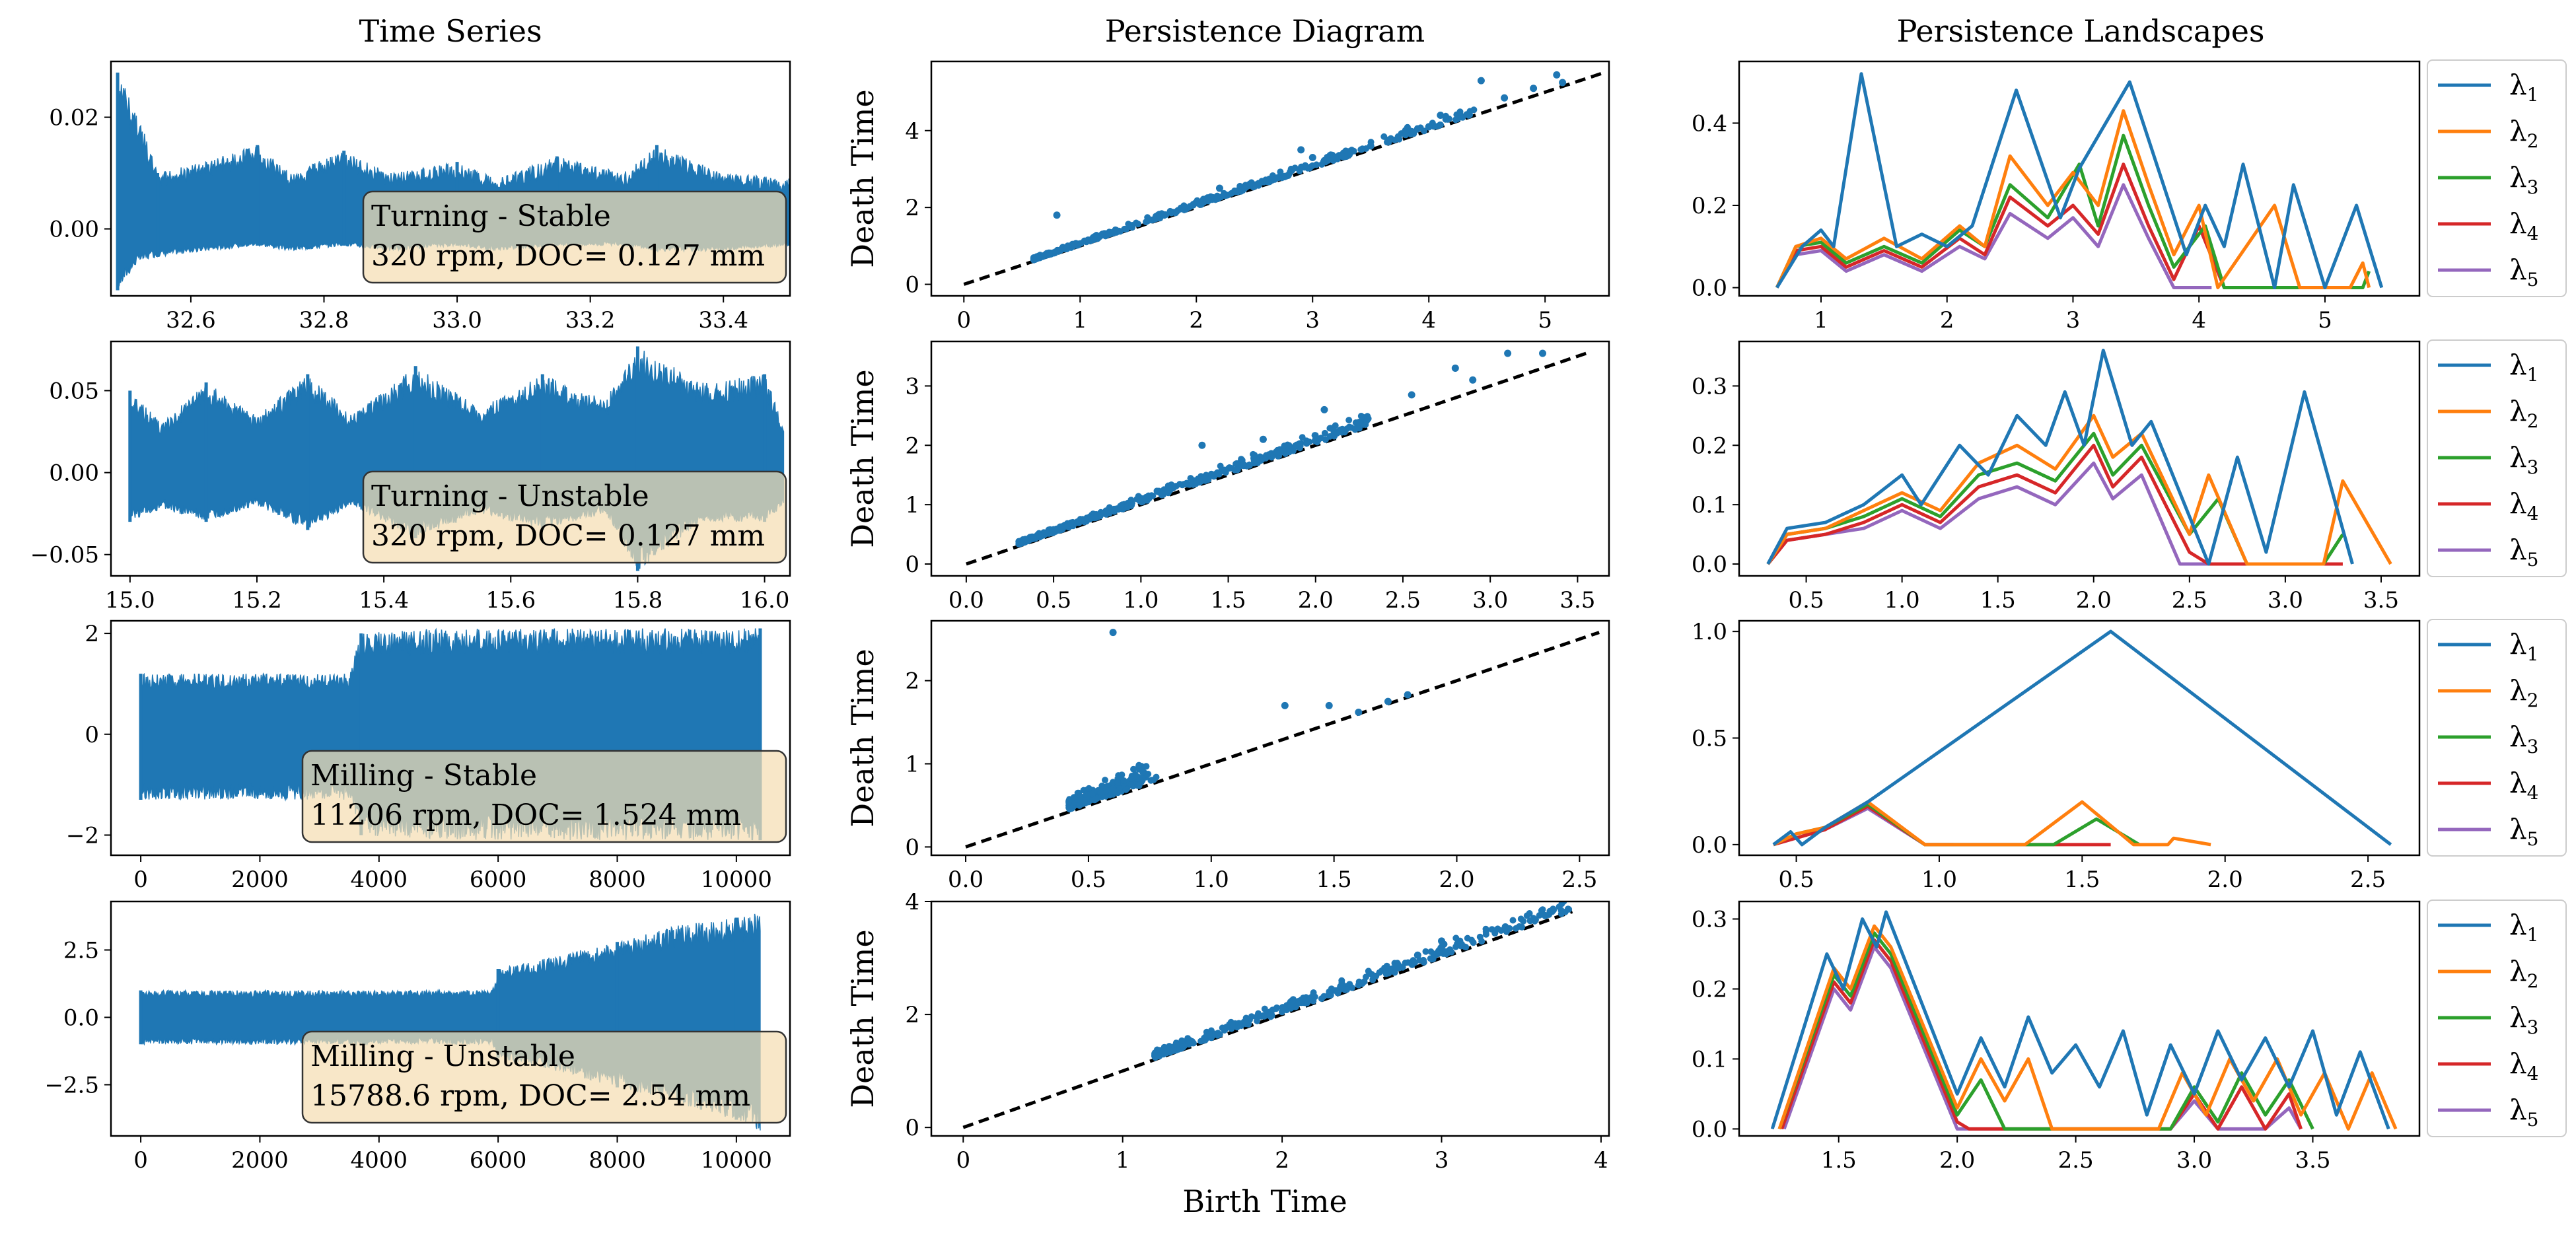 The image size is (2576, 1235). What do you see at coordinates (862, 178) in the screenshot?
I see `persistence-diagram-1-ylabel: Death Time` at bounding box center [862, 178].